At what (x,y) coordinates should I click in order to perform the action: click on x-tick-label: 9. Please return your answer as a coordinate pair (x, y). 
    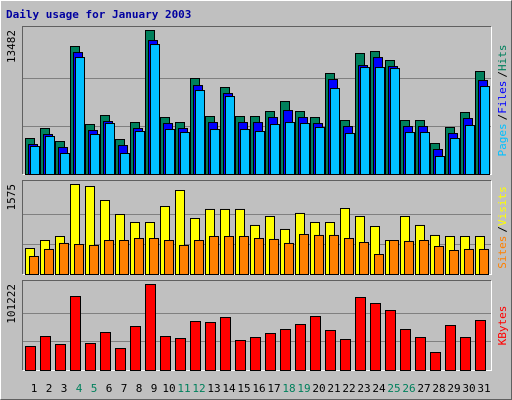
    Looking at the image, I should click on (154, 388).